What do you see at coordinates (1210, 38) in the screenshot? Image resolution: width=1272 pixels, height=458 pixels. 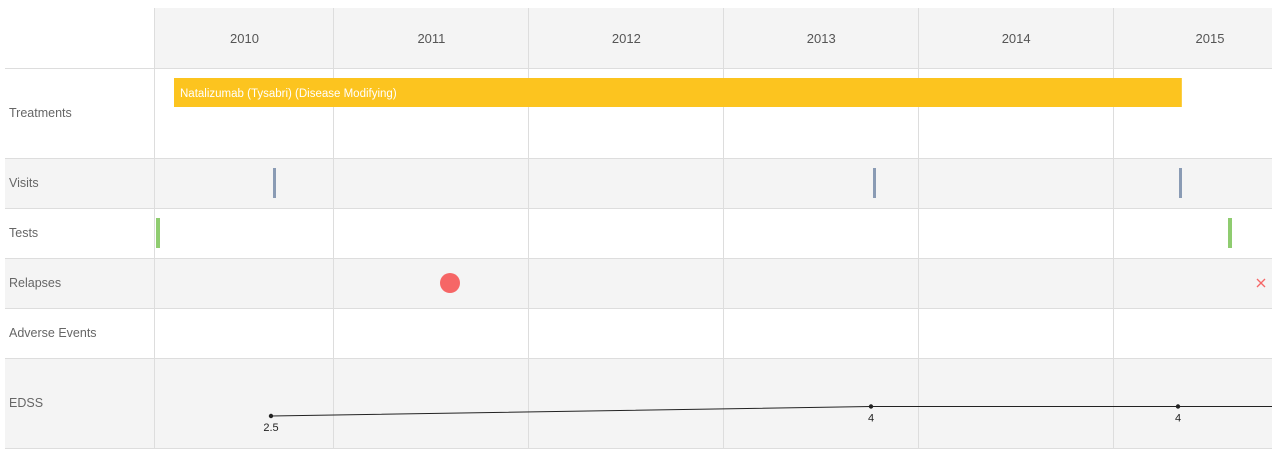 I see `year-label-2015: 2015` at bounding box center [1210, 38].